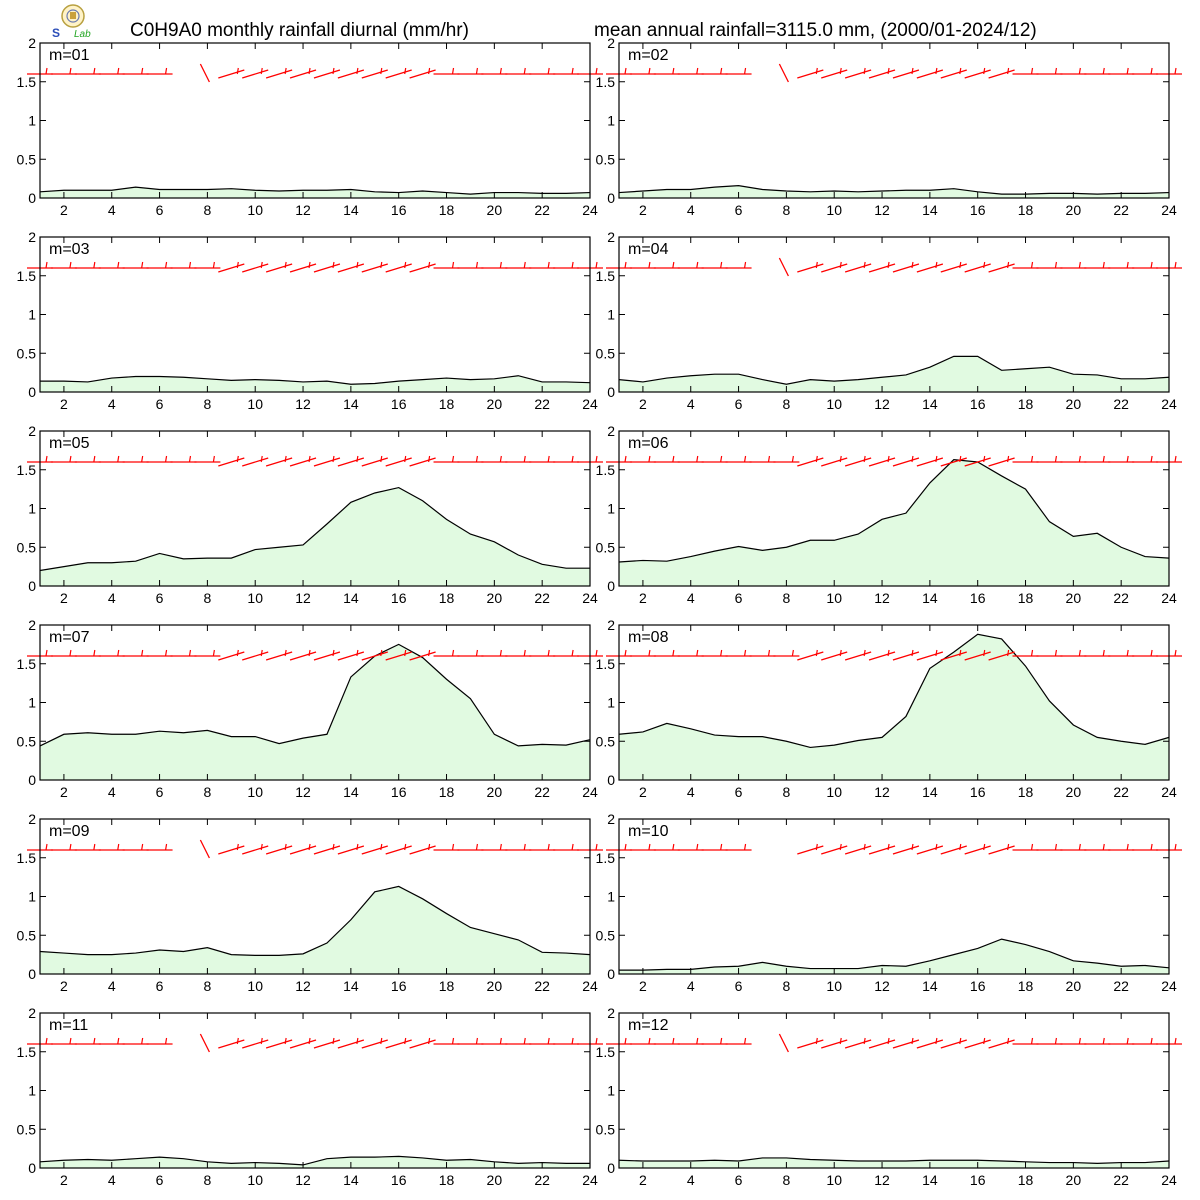 The width and height of the screenshot is (1200, 1200). What do you see at coordinates (739, 986) in the screenshot?
I see `x-tick-label: 6` at bounding box center [739, 986].